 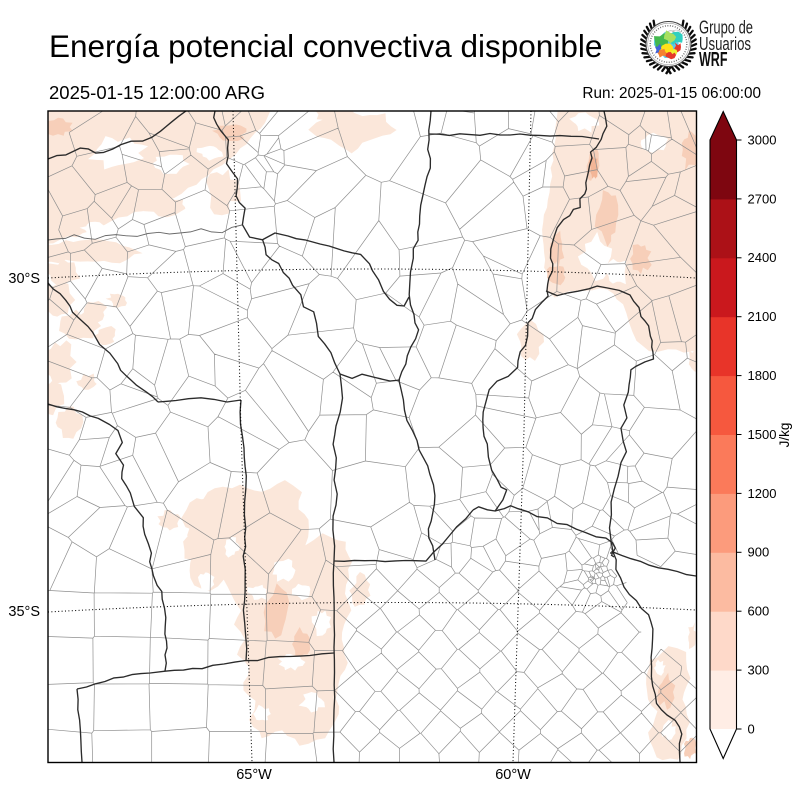 What do you see at coordinates (157, 92) in the screenshot?
I see `svg-text: 2025-01-15 12:00:00 ARG` at bounding box center [157, 92].